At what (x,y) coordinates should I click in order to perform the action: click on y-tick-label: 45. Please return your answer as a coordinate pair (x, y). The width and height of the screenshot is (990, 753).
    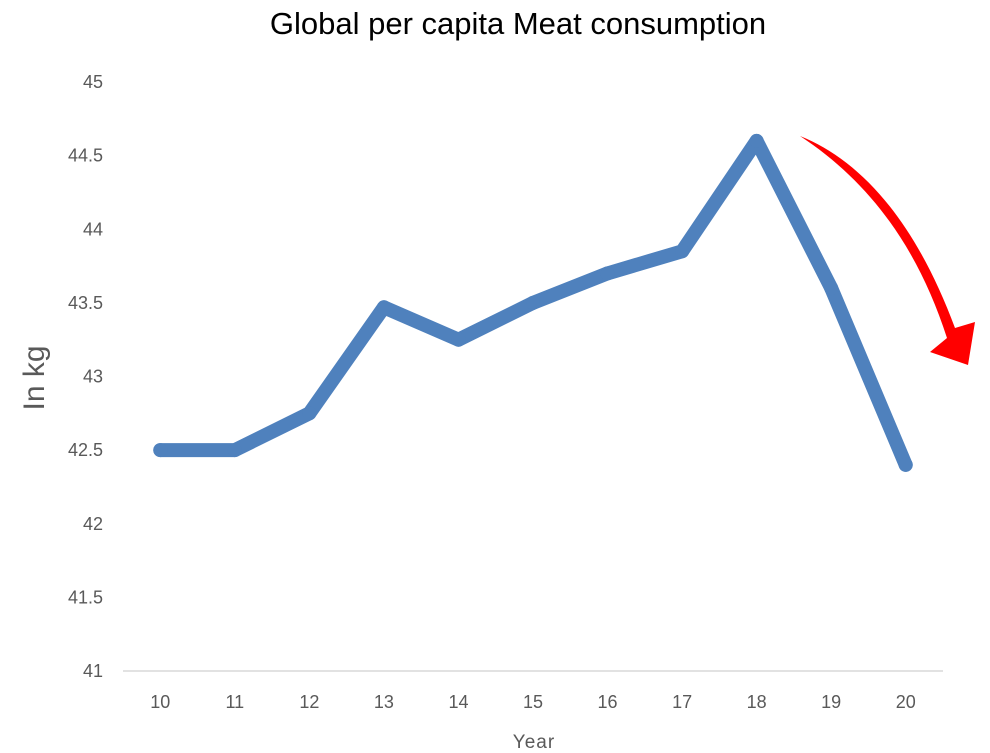
    Looking at the image, I should click on (93, 82).